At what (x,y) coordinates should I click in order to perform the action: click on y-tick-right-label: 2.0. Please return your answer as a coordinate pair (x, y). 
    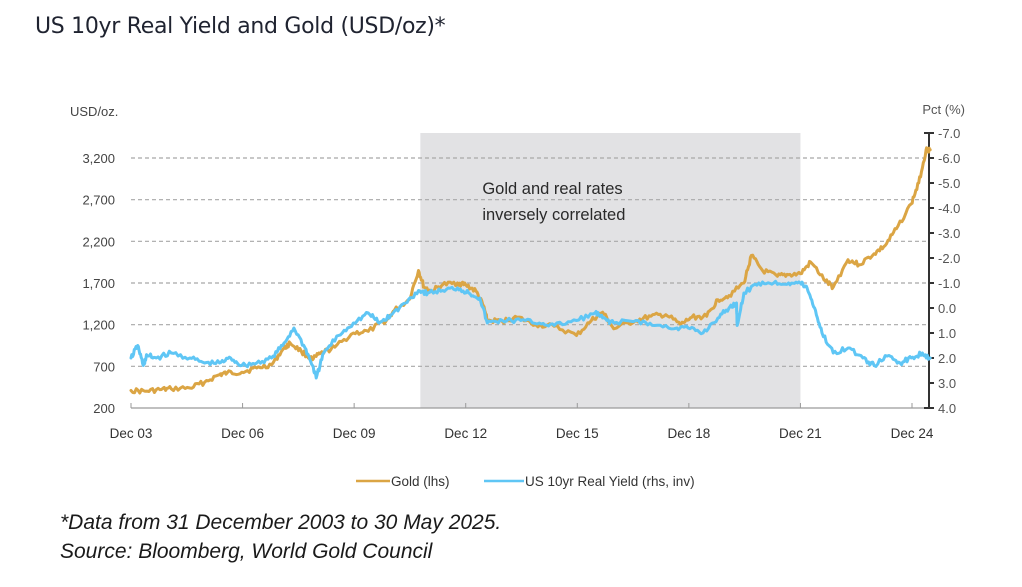
    Looking at the image, I should click on (947, 358).